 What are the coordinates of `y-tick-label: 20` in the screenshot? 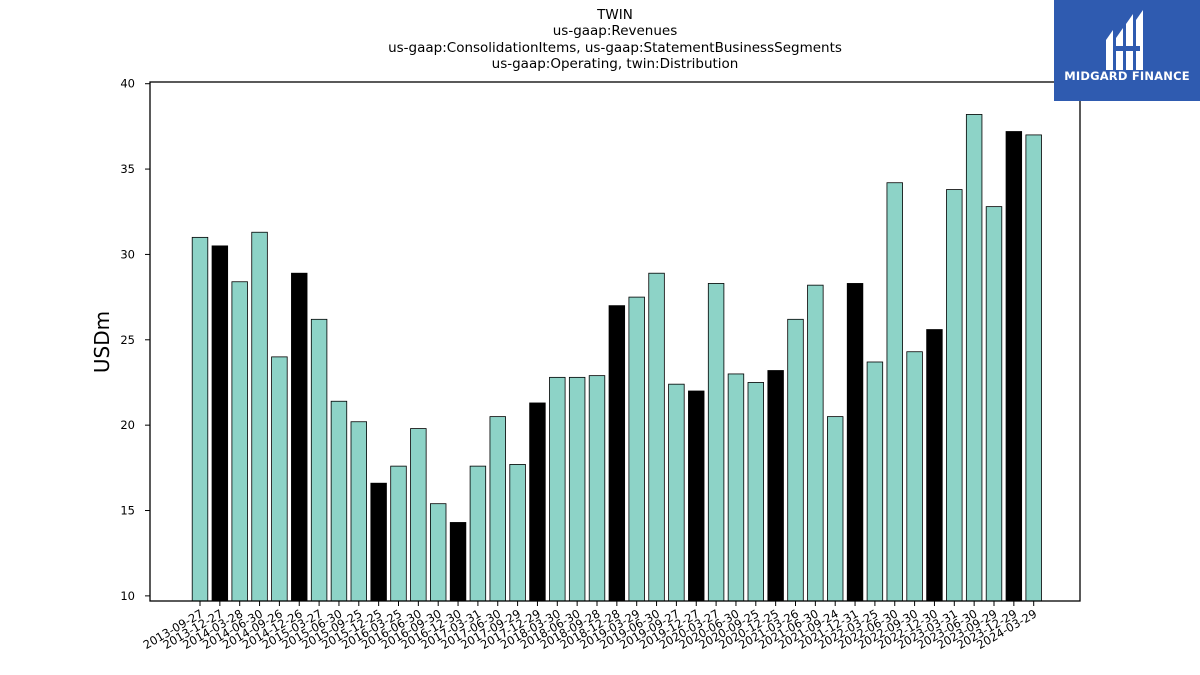 It's located at (127, 425).